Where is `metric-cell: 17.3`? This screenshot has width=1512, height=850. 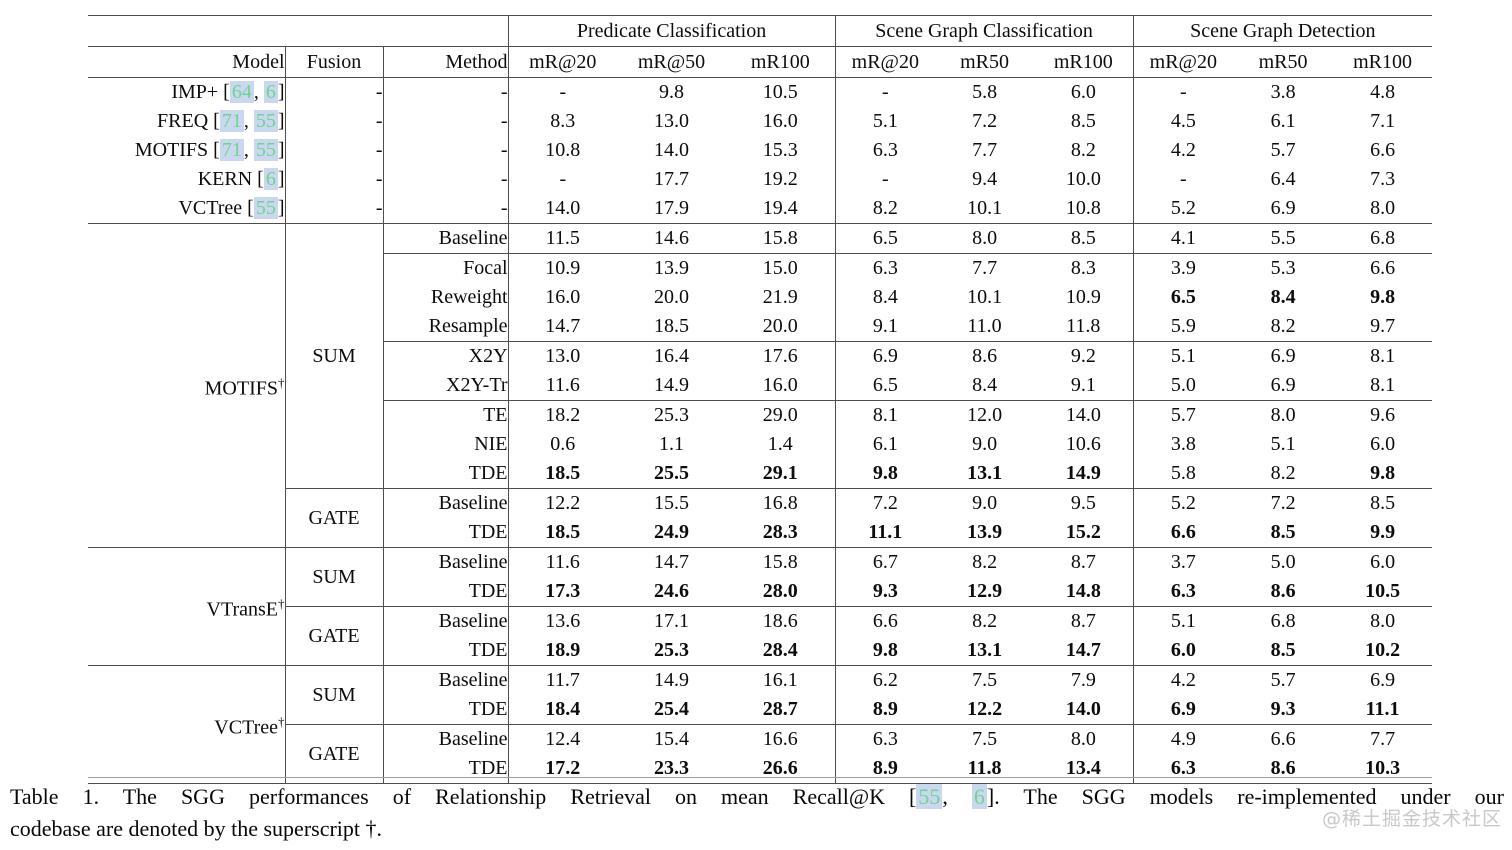
metric-cell: 17.3 is located at coordinates (563, 592).